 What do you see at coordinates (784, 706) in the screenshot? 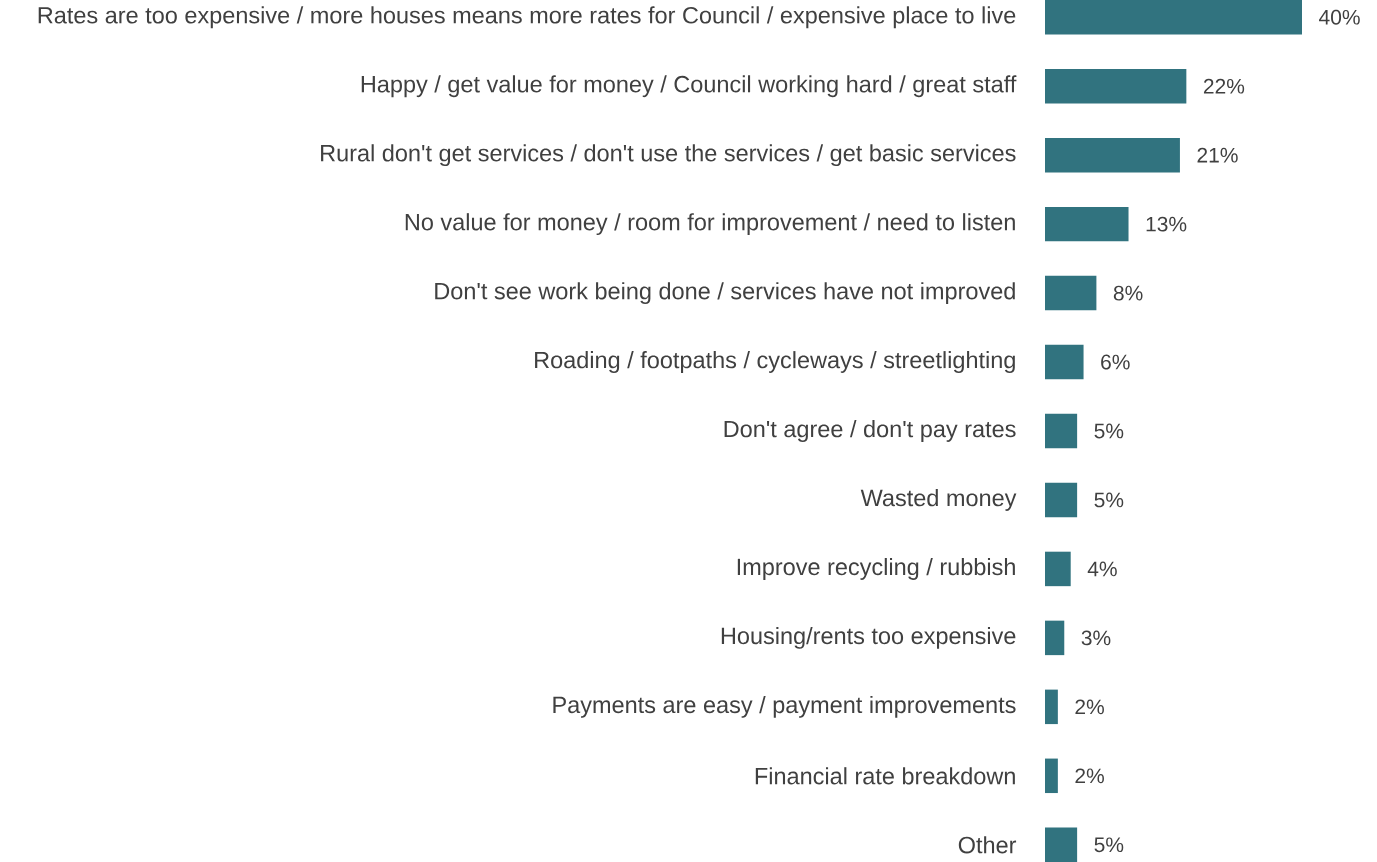
I see `y-tick-label: Payments are easy / payment improvements` at bounding box center [784, 706].